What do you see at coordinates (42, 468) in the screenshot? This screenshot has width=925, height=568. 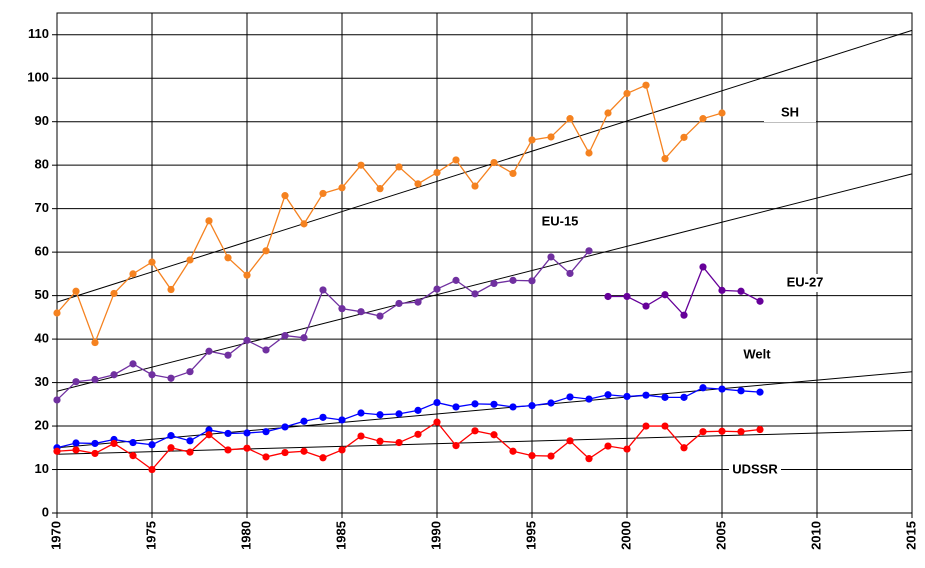 I see `y-tick-label: 10` at bounding box center [42, 468].